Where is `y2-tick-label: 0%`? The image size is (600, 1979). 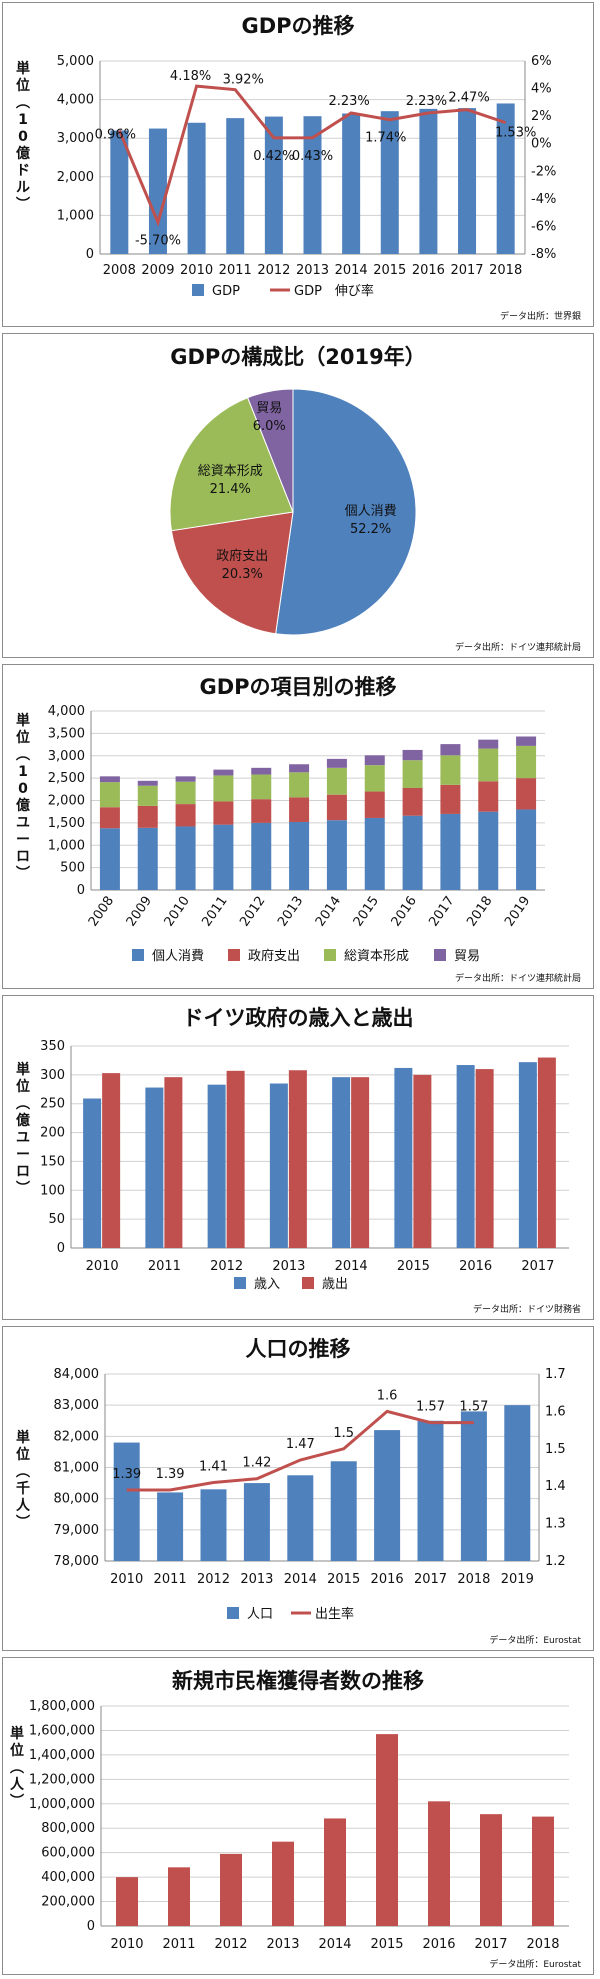
y2-tick-label: 0% is located at coordinates (541, 144).